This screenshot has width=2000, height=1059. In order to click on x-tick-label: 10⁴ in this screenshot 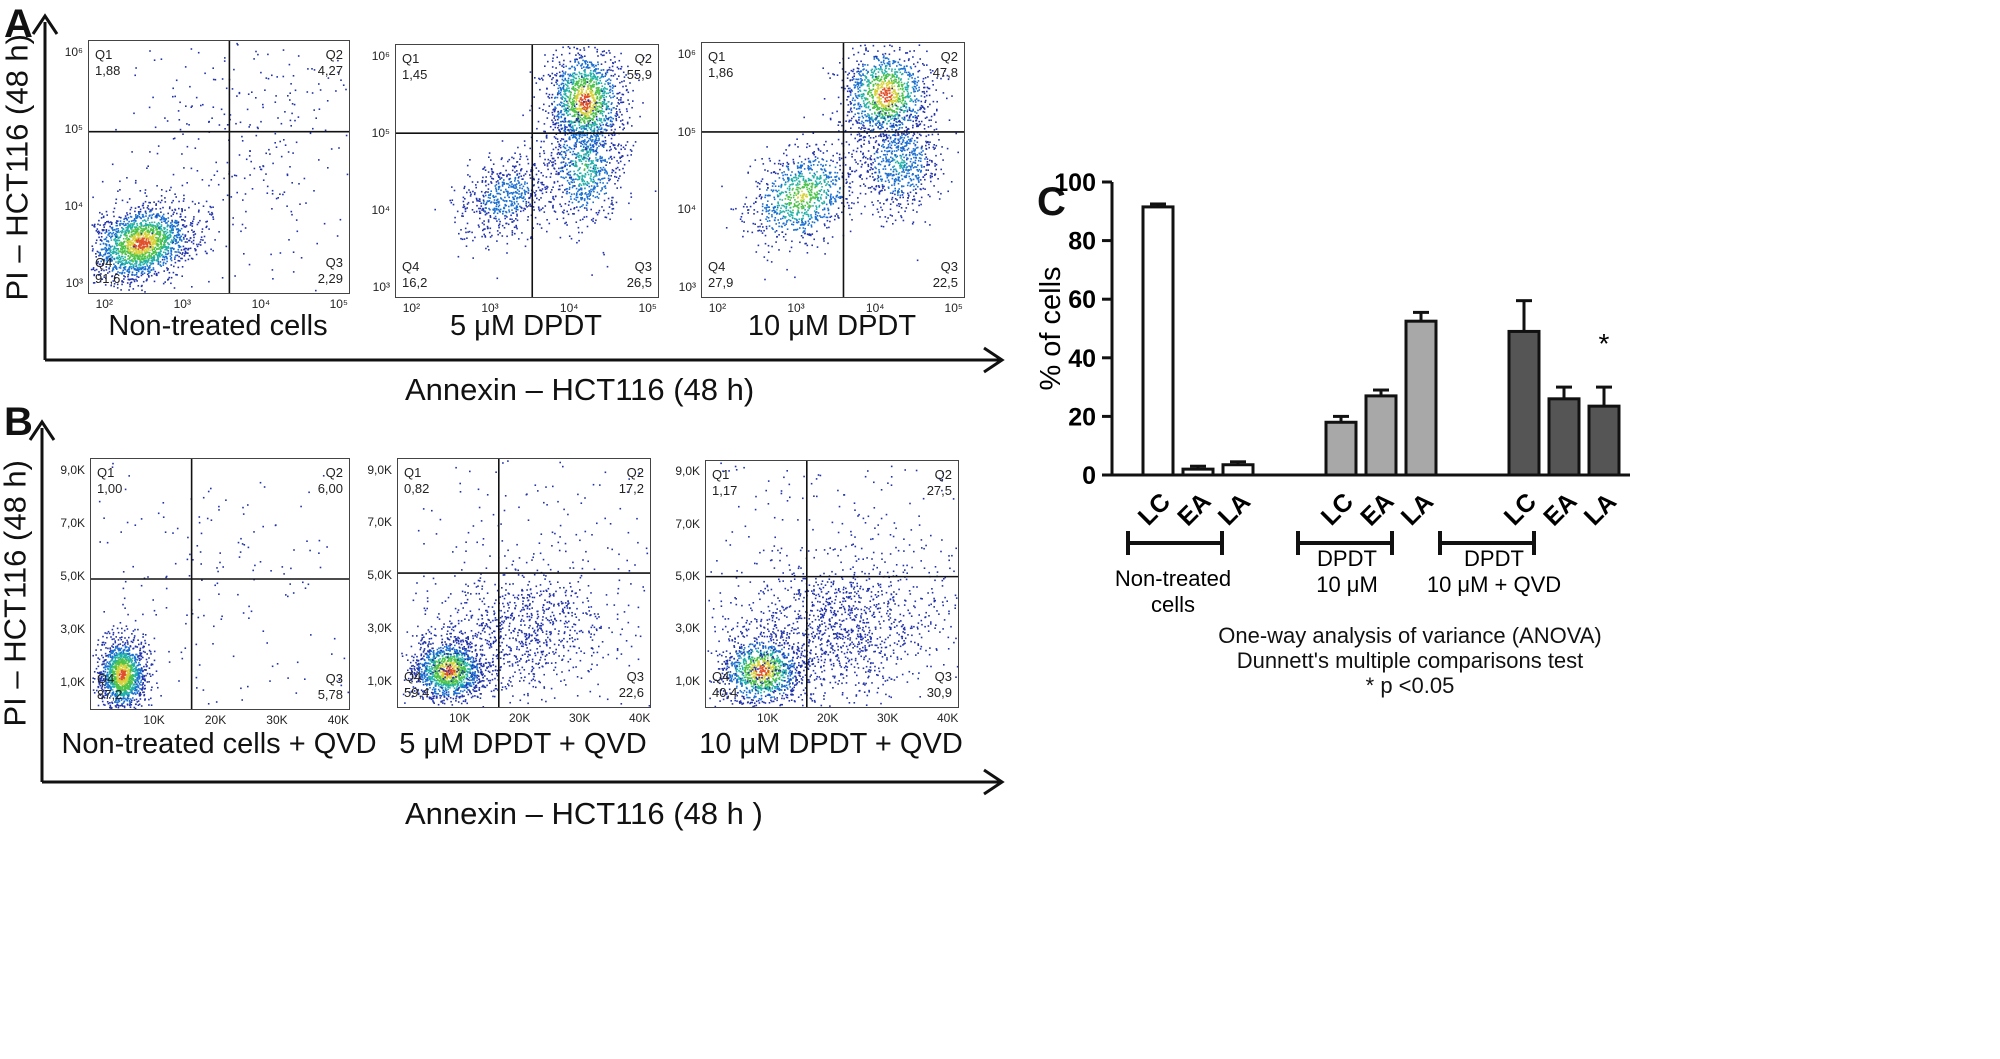, I will do `click(569, 308)`.